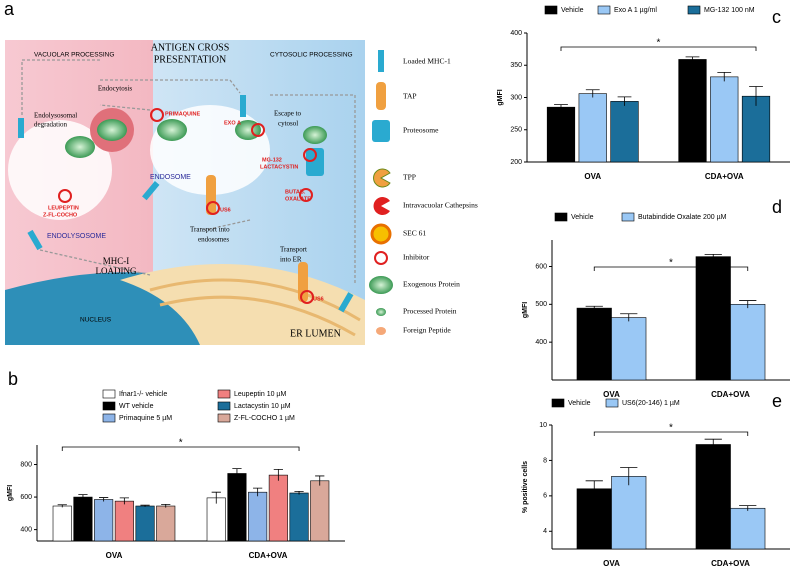 Image resolution: width=794 pixels, height=567 pixels. What do you see at coordinates (210, 230) in the screenshot?
I see `diagram-label: Transport into` at bounding box center [210, 230].